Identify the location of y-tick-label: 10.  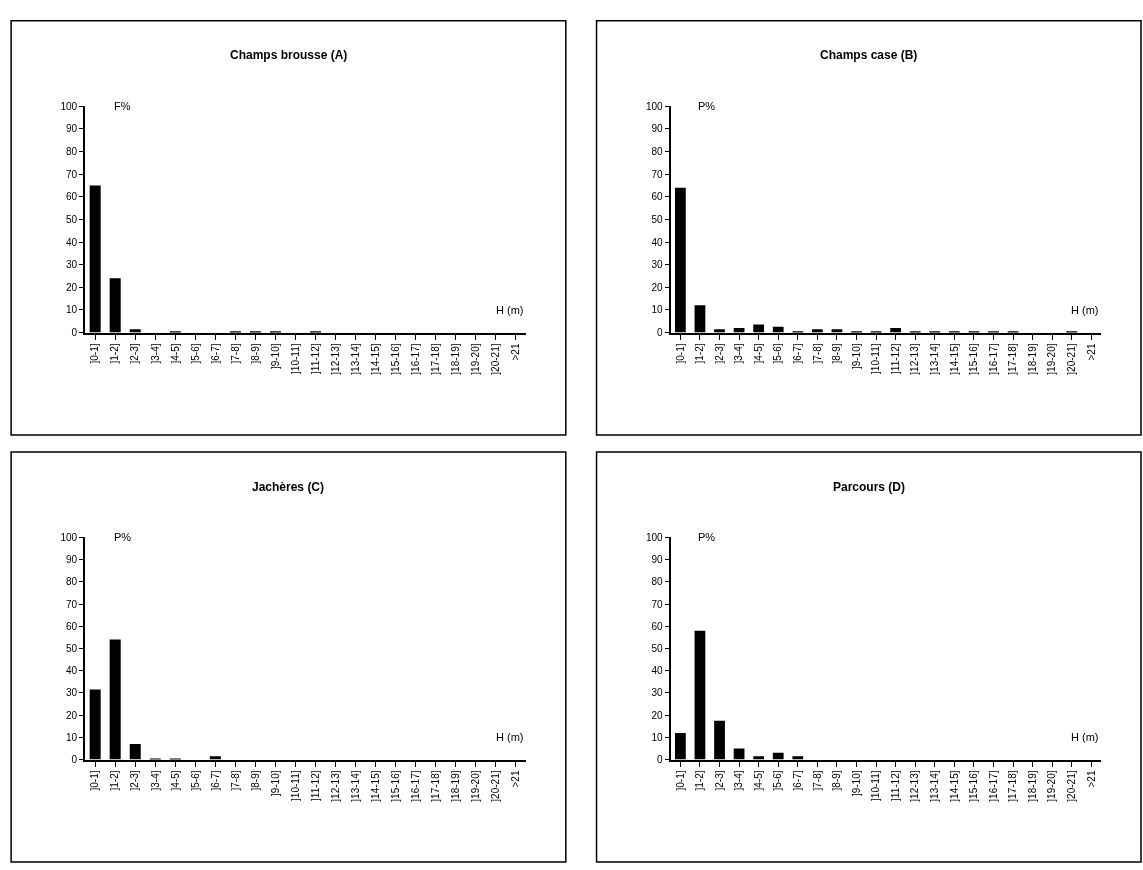
(657, 737).